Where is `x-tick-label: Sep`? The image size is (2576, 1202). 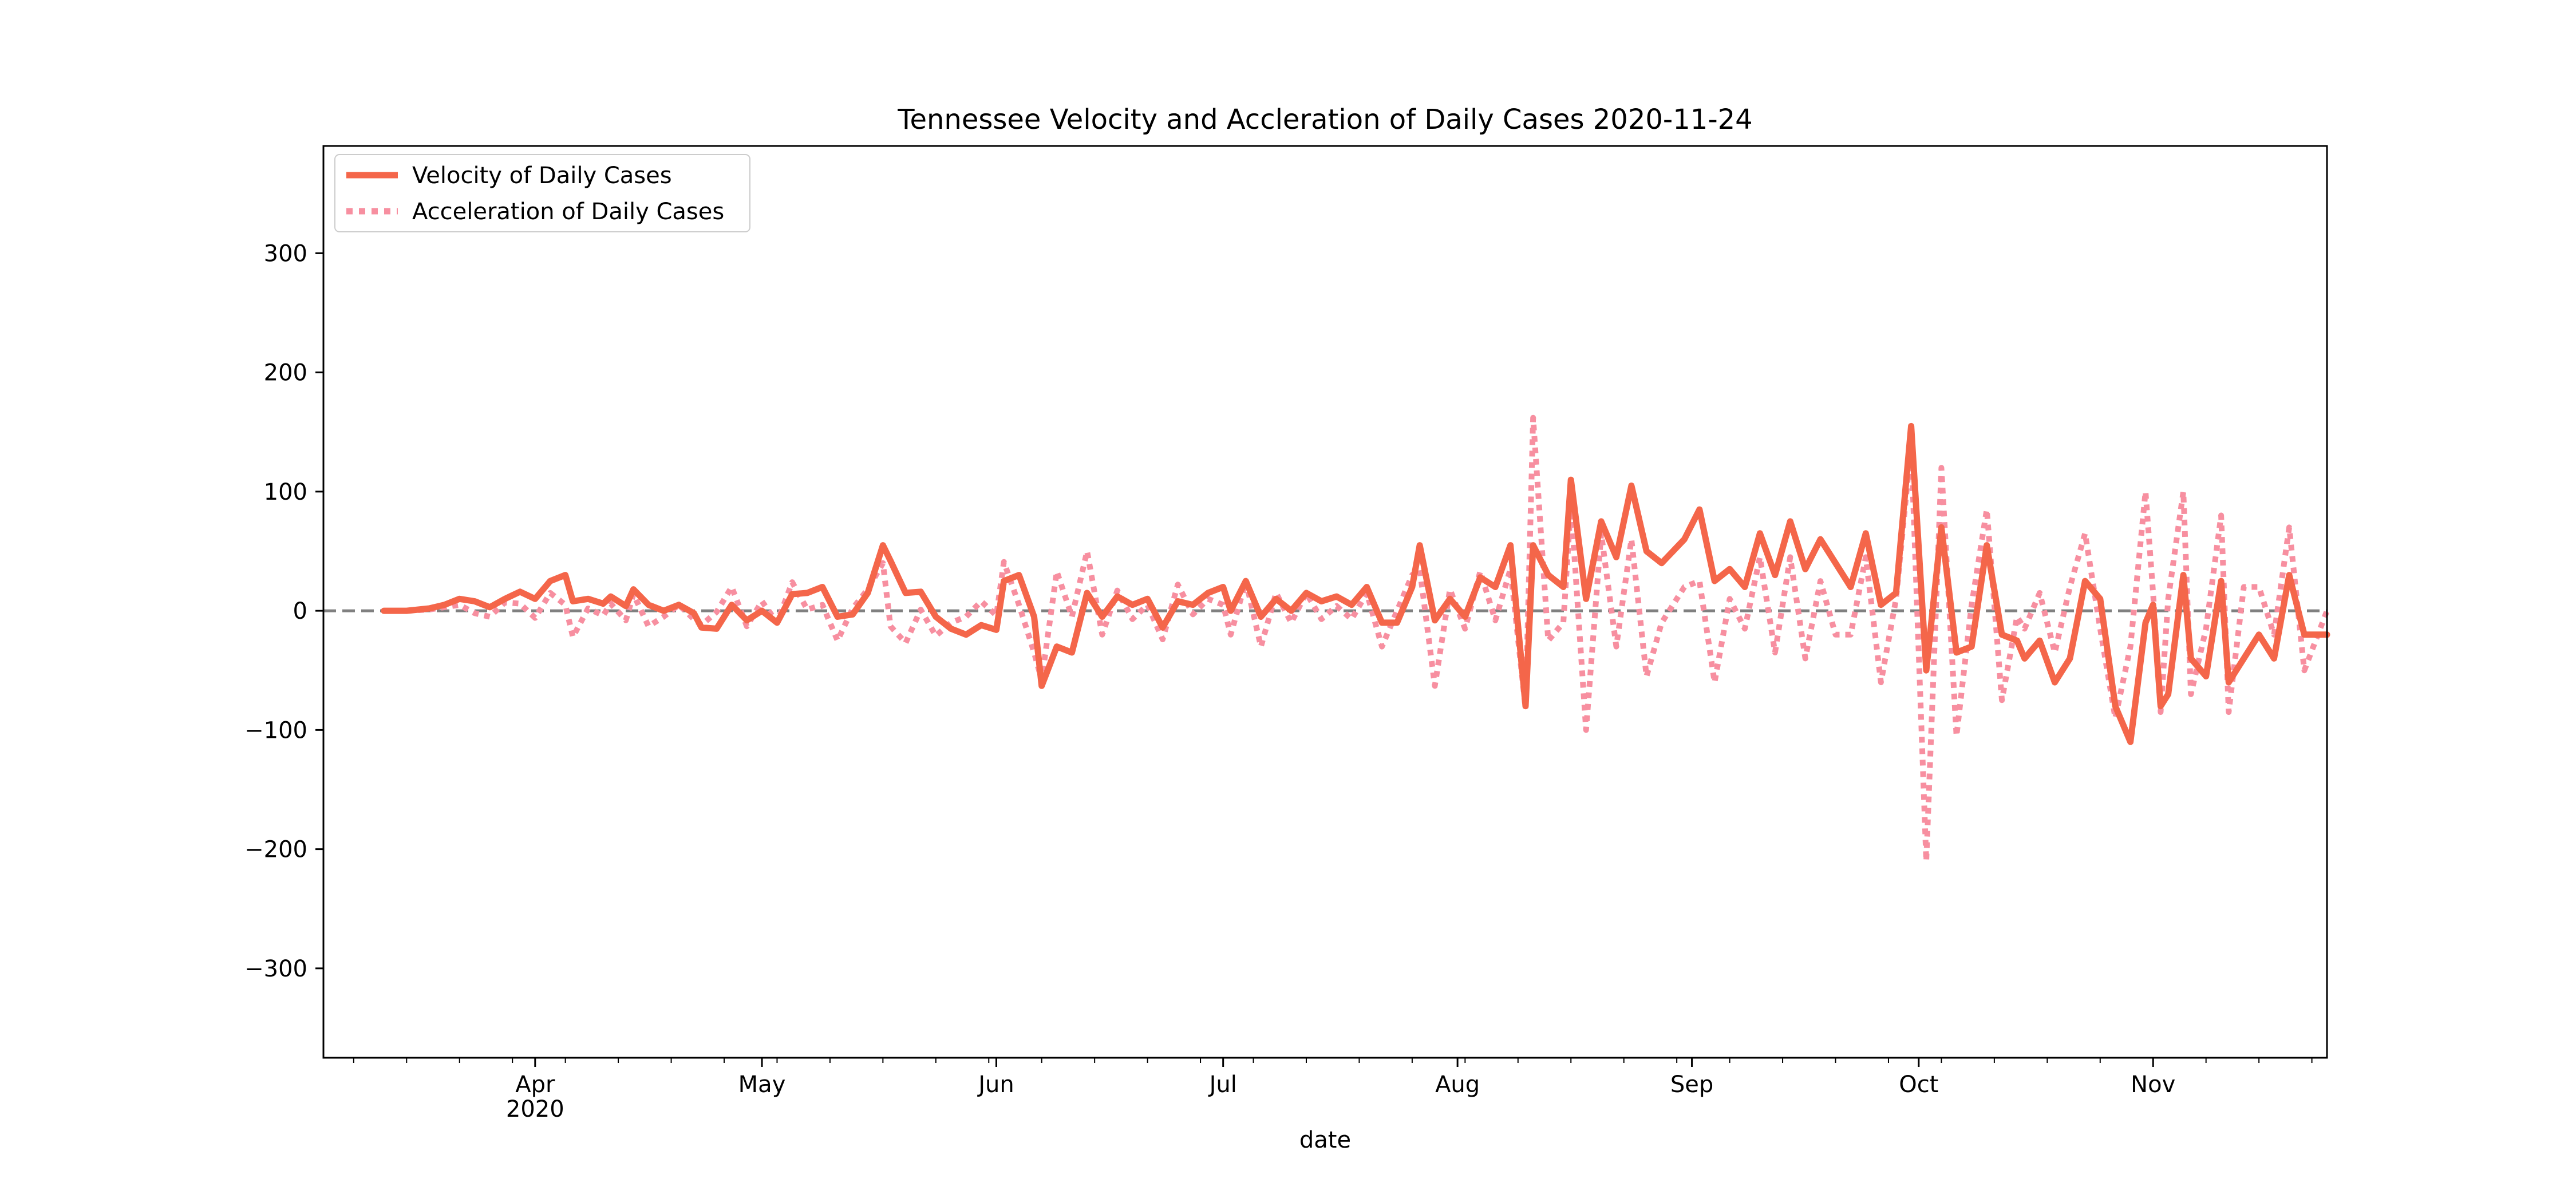
x-tick-label: Sep is located at coordinates (1691, 1085).